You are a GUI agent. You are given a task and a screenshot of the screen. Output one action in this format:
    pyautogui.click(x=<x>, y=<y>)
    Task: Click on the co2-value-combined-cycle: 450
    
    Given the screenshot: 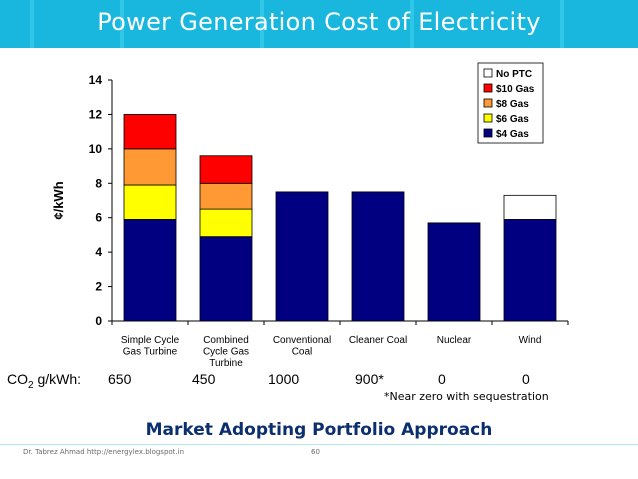 What is the action you would take?
    pyautogui.click(x=204, y=379)
    